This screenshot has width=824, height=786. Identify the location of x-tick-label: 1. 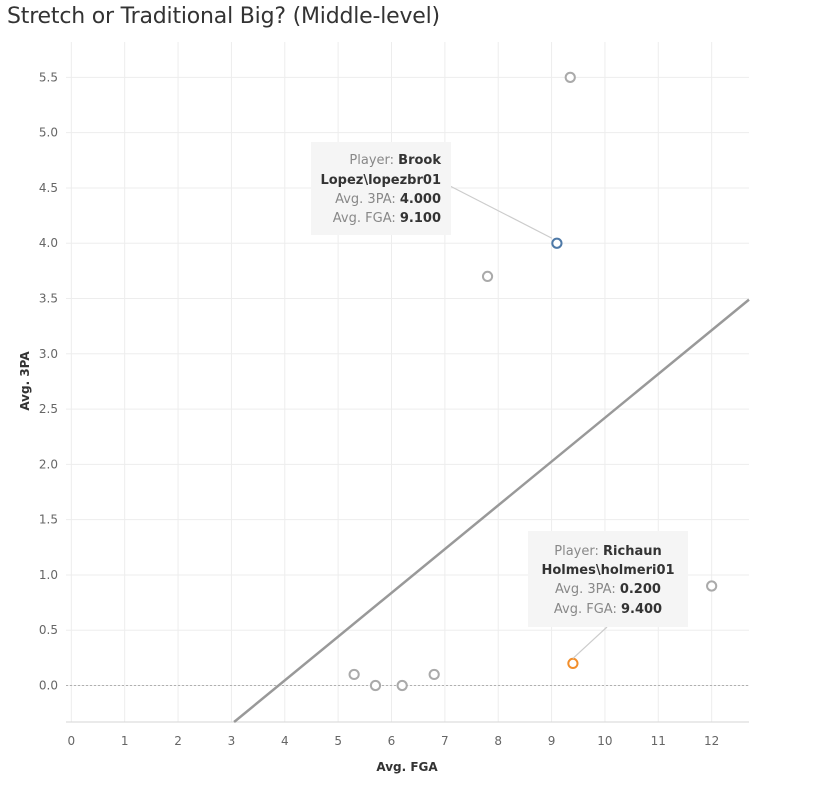
(125, 741).